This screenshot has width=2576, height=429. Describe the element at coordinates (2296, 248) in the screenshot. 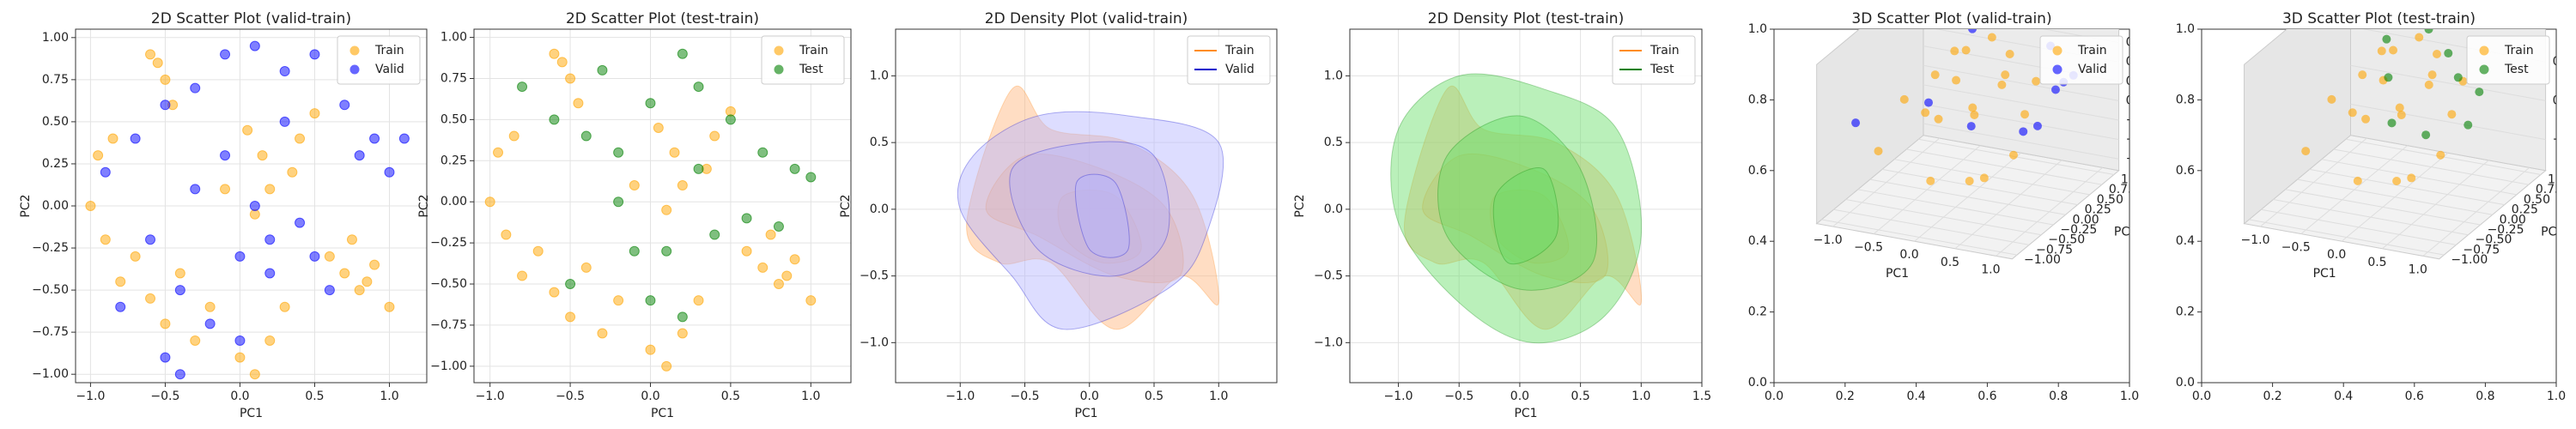

I see `x3-tick-label: −0.5` at that location.